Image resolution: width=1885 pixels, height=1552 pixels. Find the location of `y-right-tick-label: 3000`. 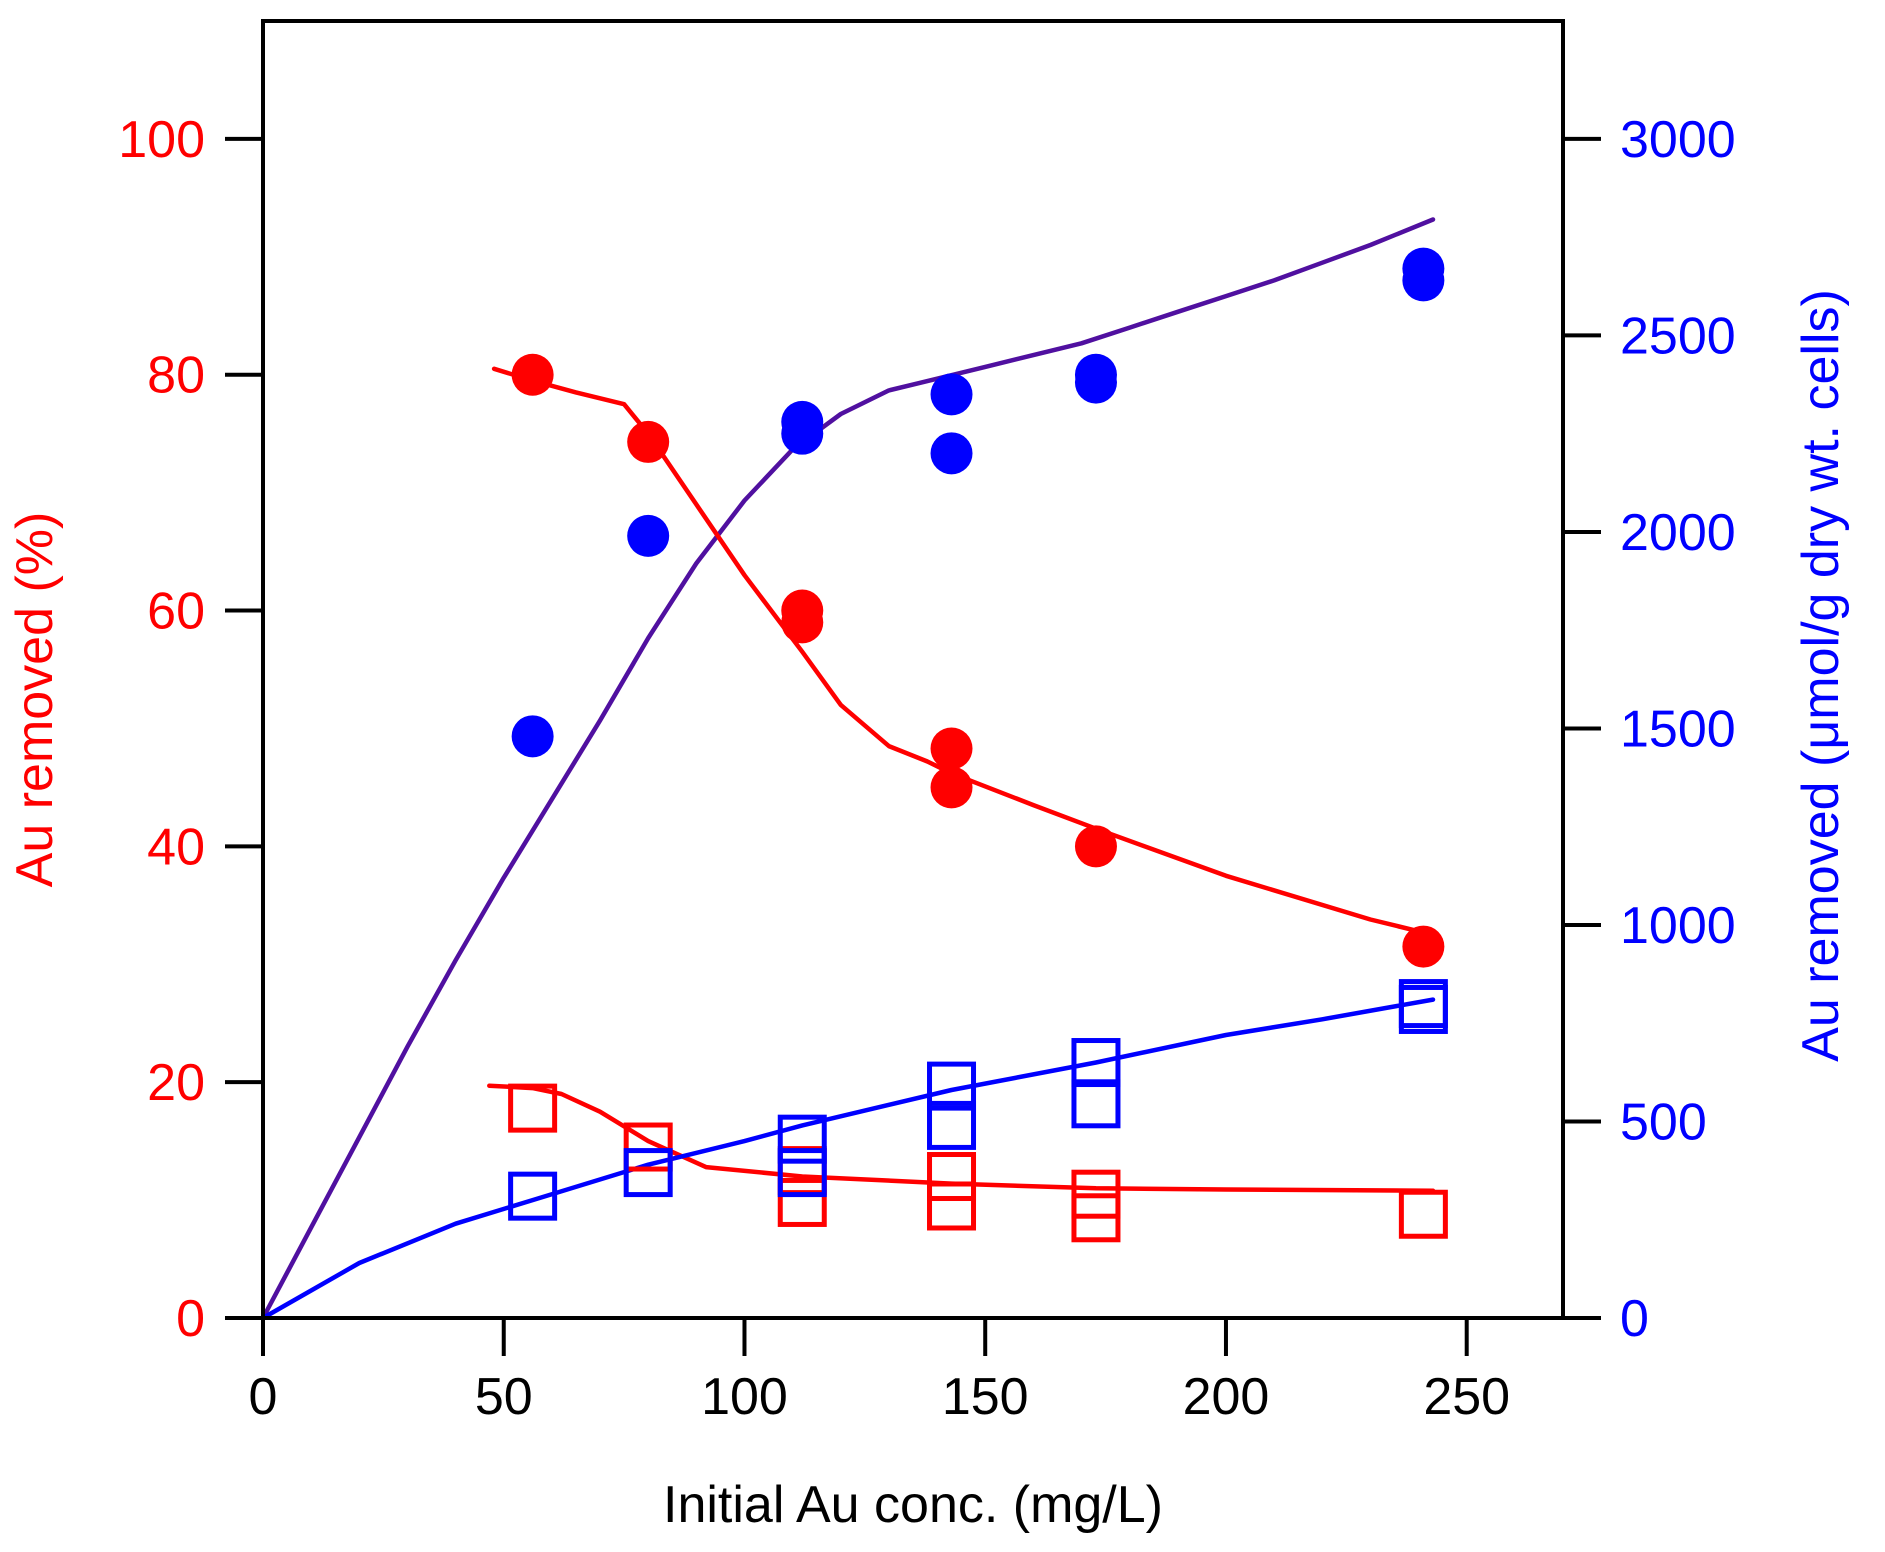

y-right-tick-label: 3000 is located at coordinates (1678, 140).